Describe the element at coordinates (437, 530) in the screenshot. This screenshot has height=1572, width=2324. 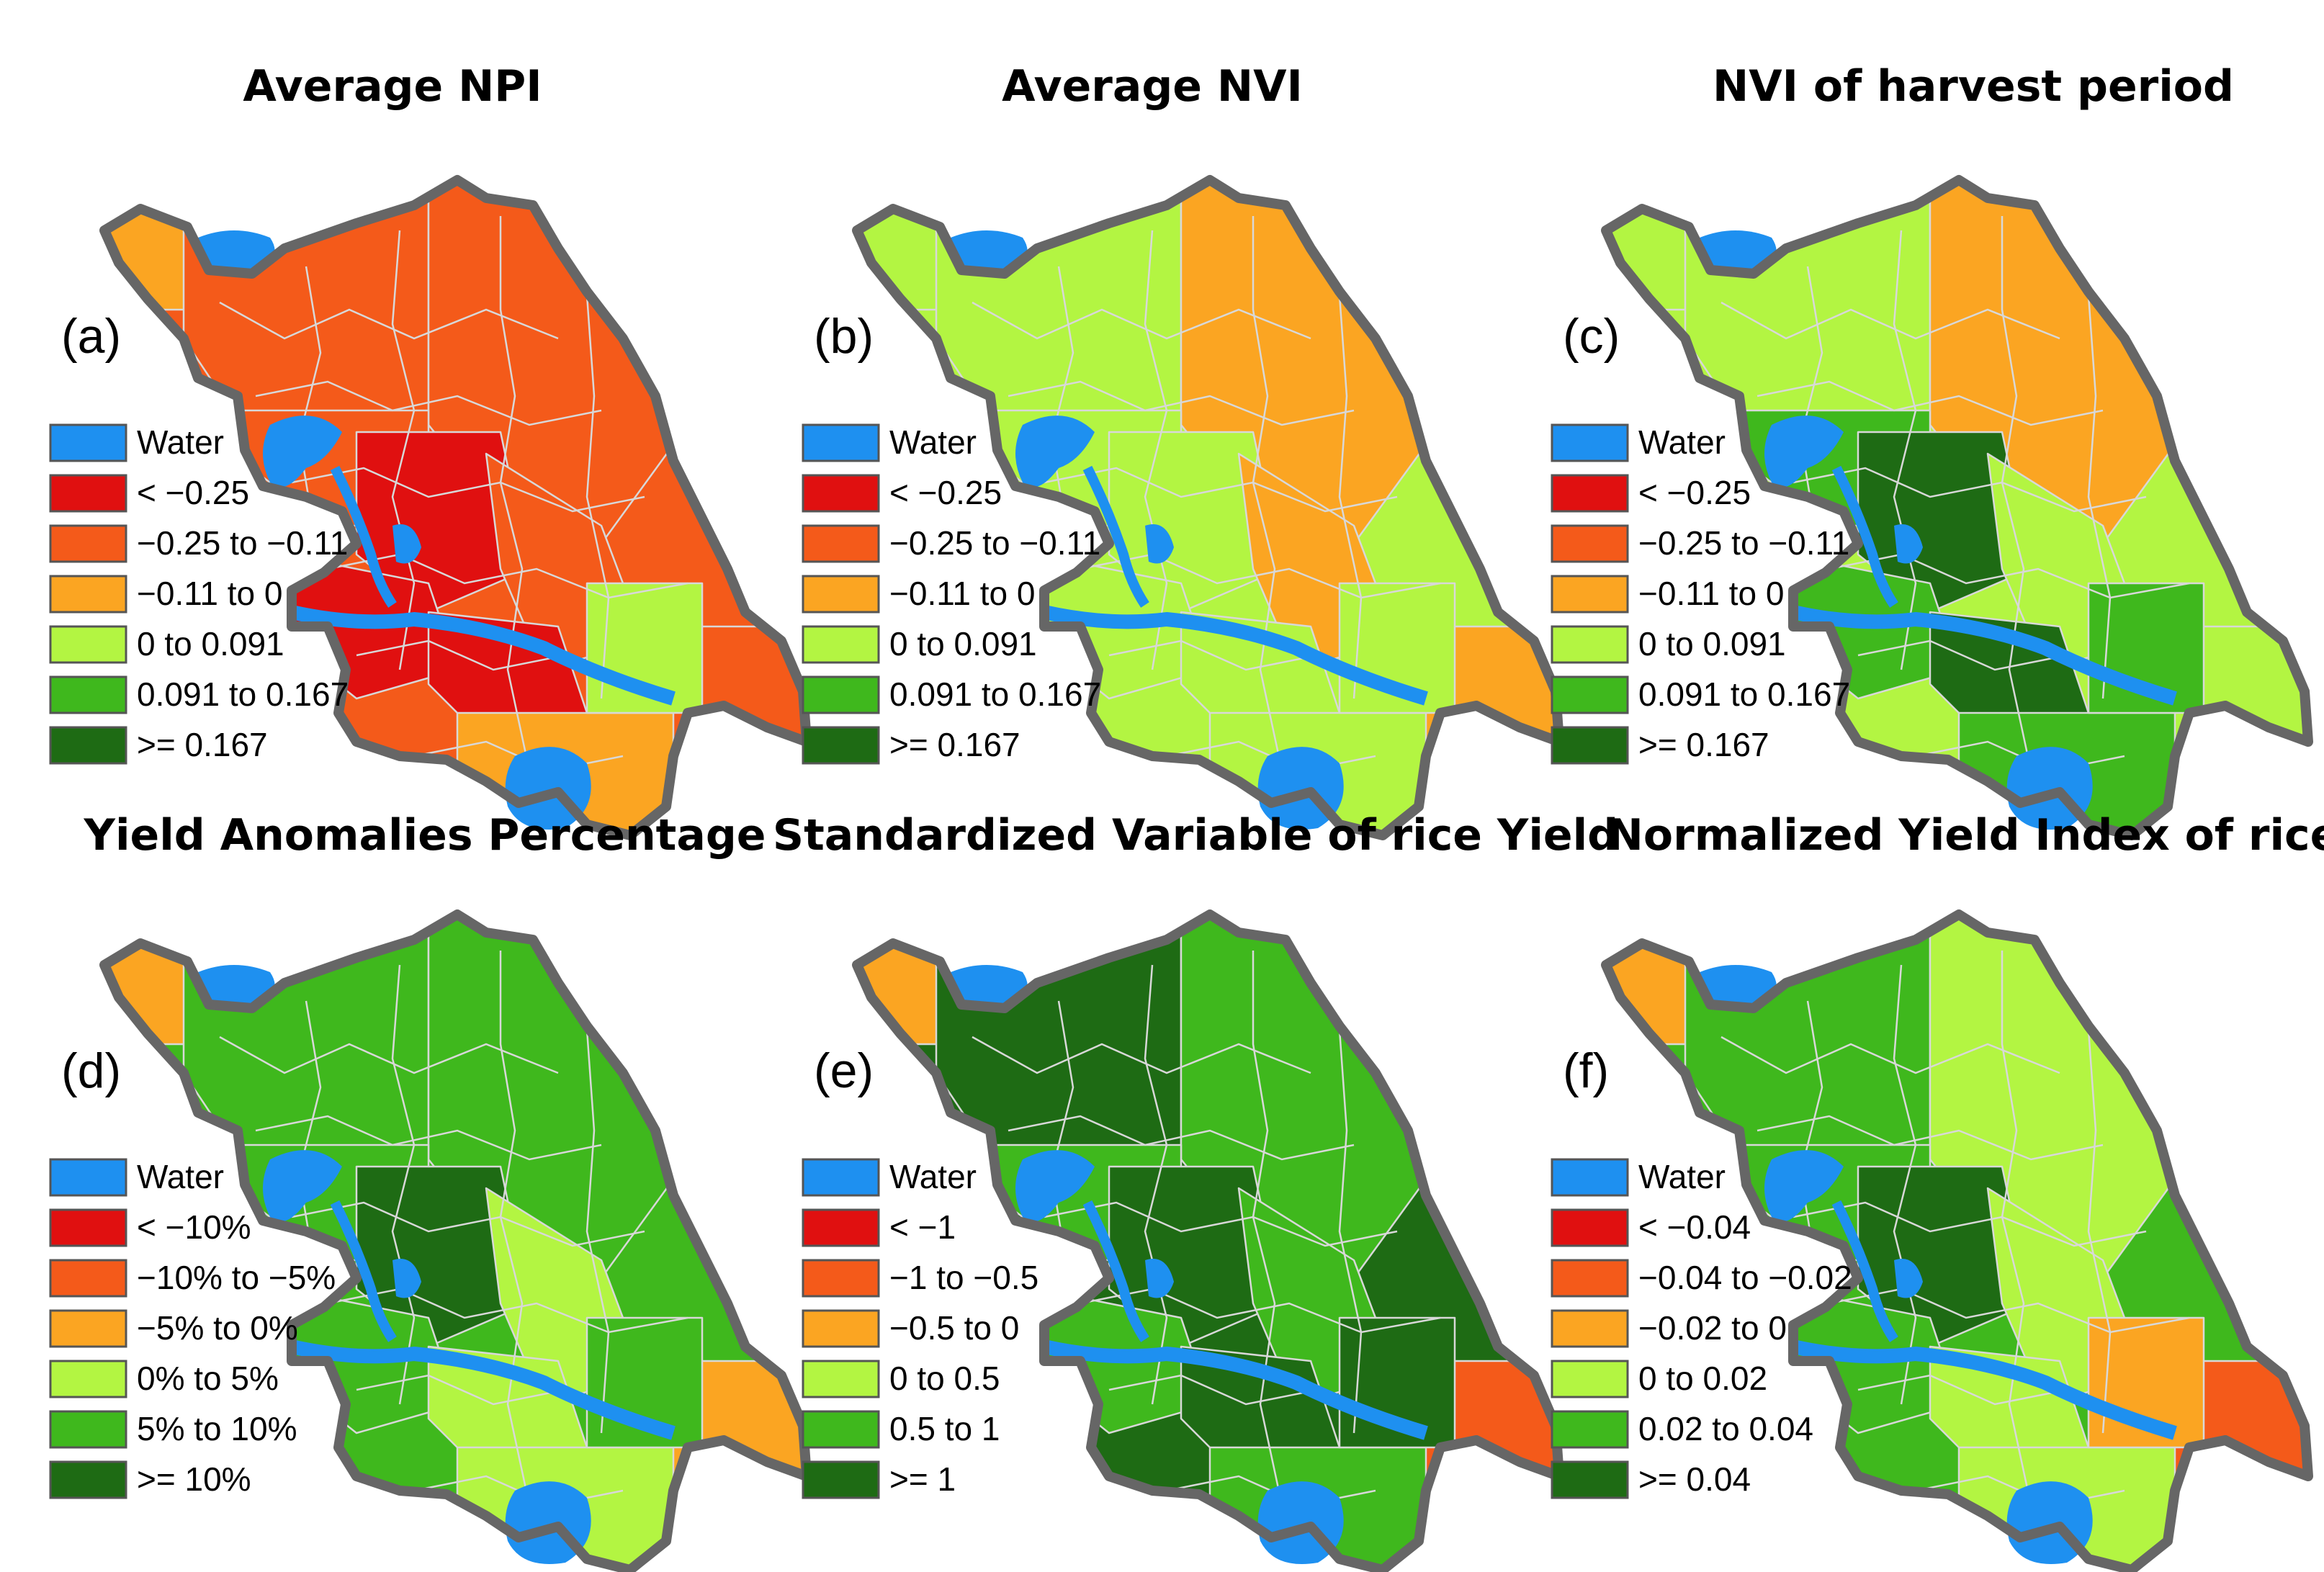
I see `water-bodies-a` at that location.